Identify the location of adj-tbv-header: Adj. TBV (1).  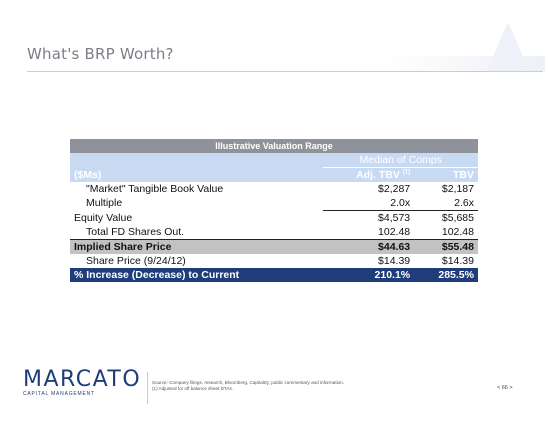
(369, 174).